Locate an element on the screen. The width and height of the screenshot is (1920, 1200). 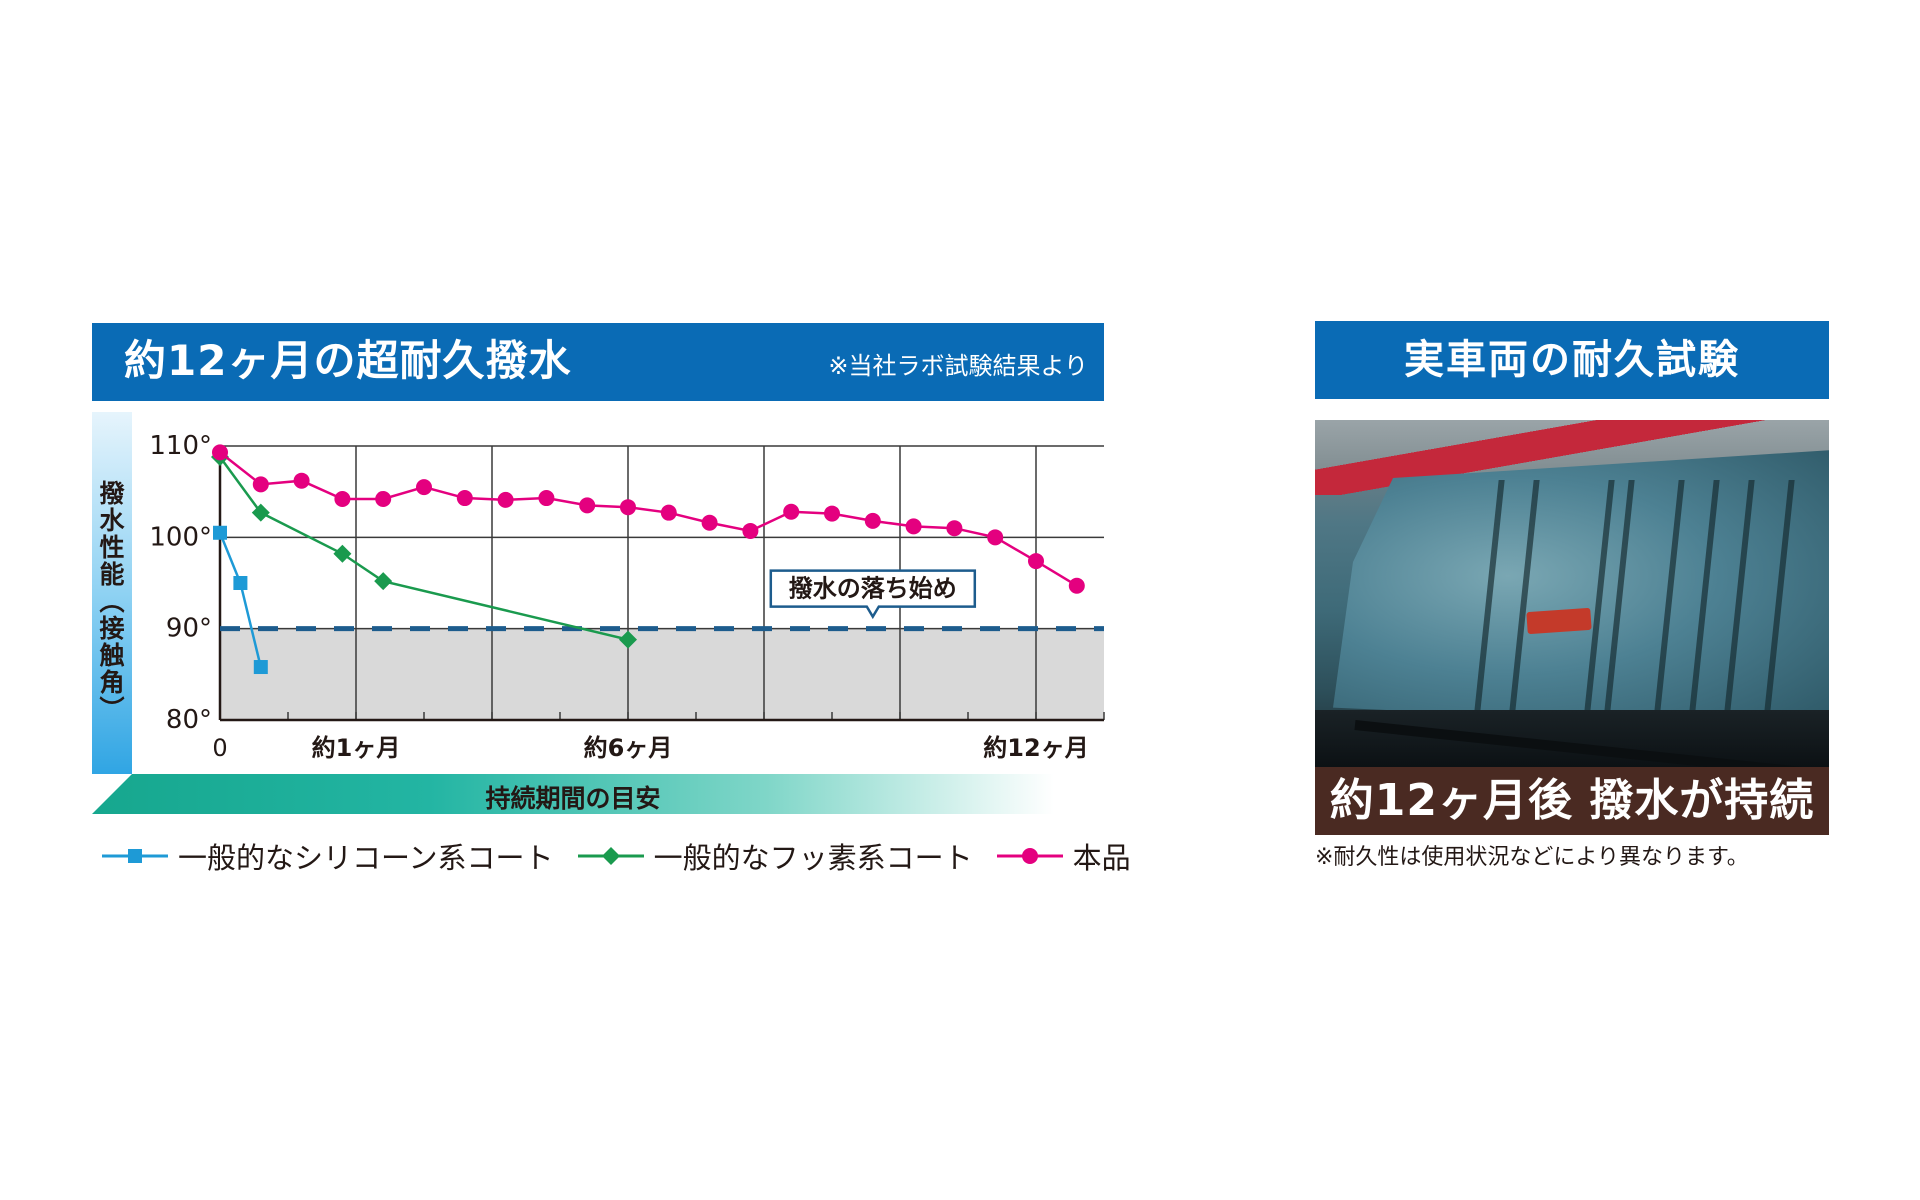
durability-footnote: ※耐久性は使用状況などにより異なります。 is located at coordinates (1532, 857).